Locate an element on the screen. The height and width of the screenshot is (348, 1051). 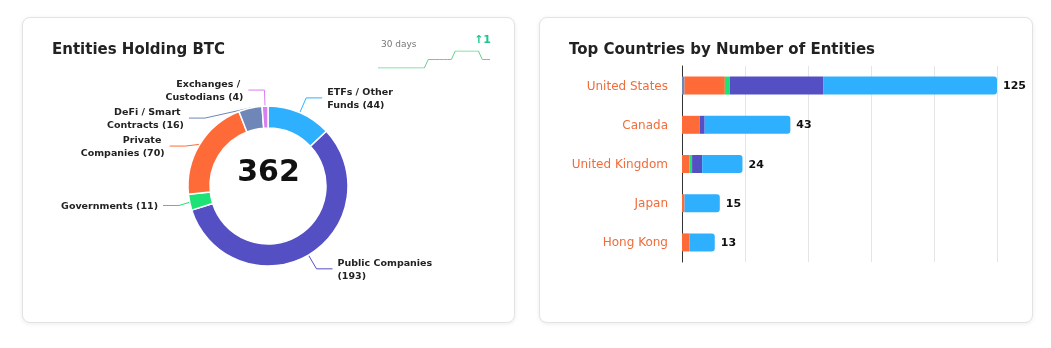
slice-label: Public Companies (193) is located at coordinates (386, 268).